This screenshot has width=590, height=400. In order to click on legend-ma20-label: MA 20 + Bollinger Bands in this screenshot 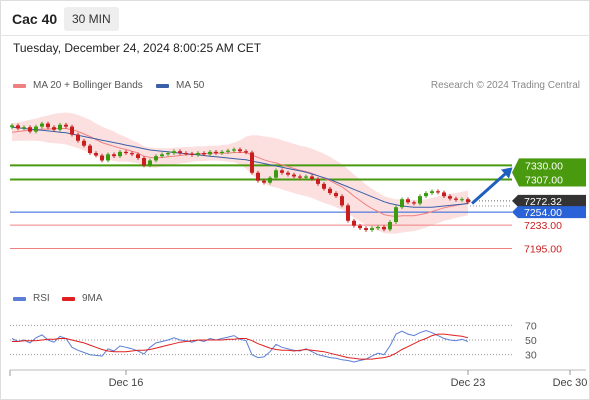, I will do `click(88, 85)`.